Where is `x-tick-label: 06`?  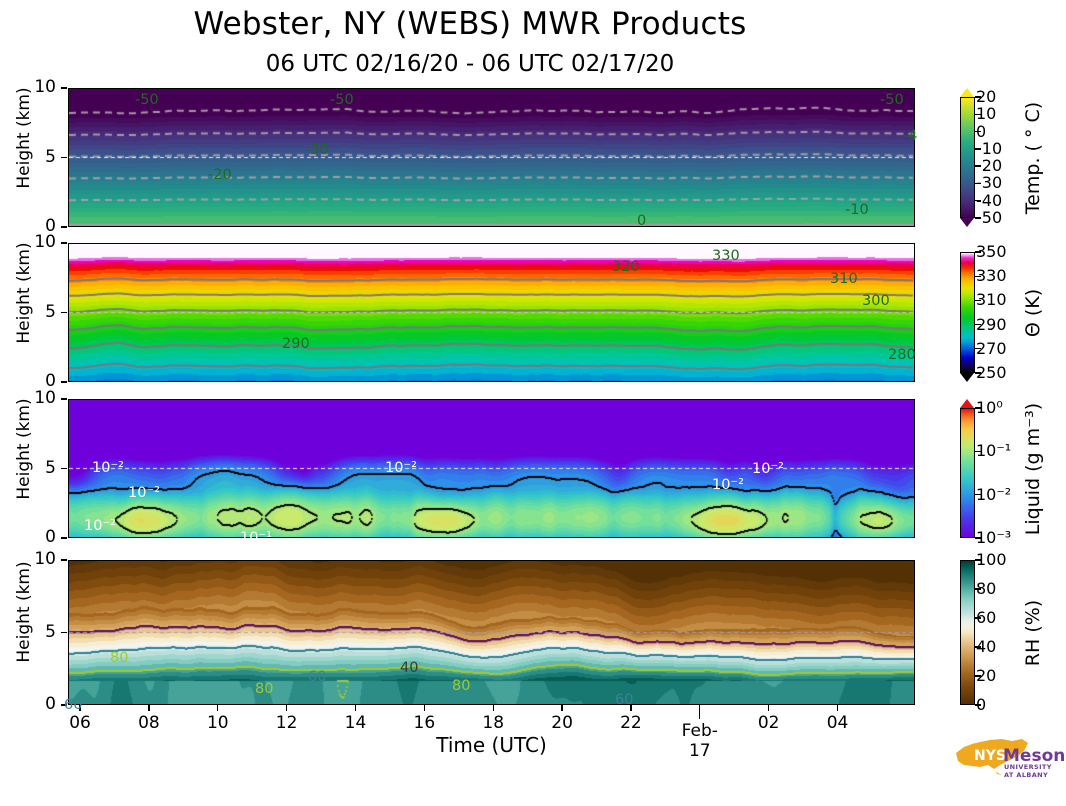 x-tick-label: 06 is located at coordinates (80, 723).